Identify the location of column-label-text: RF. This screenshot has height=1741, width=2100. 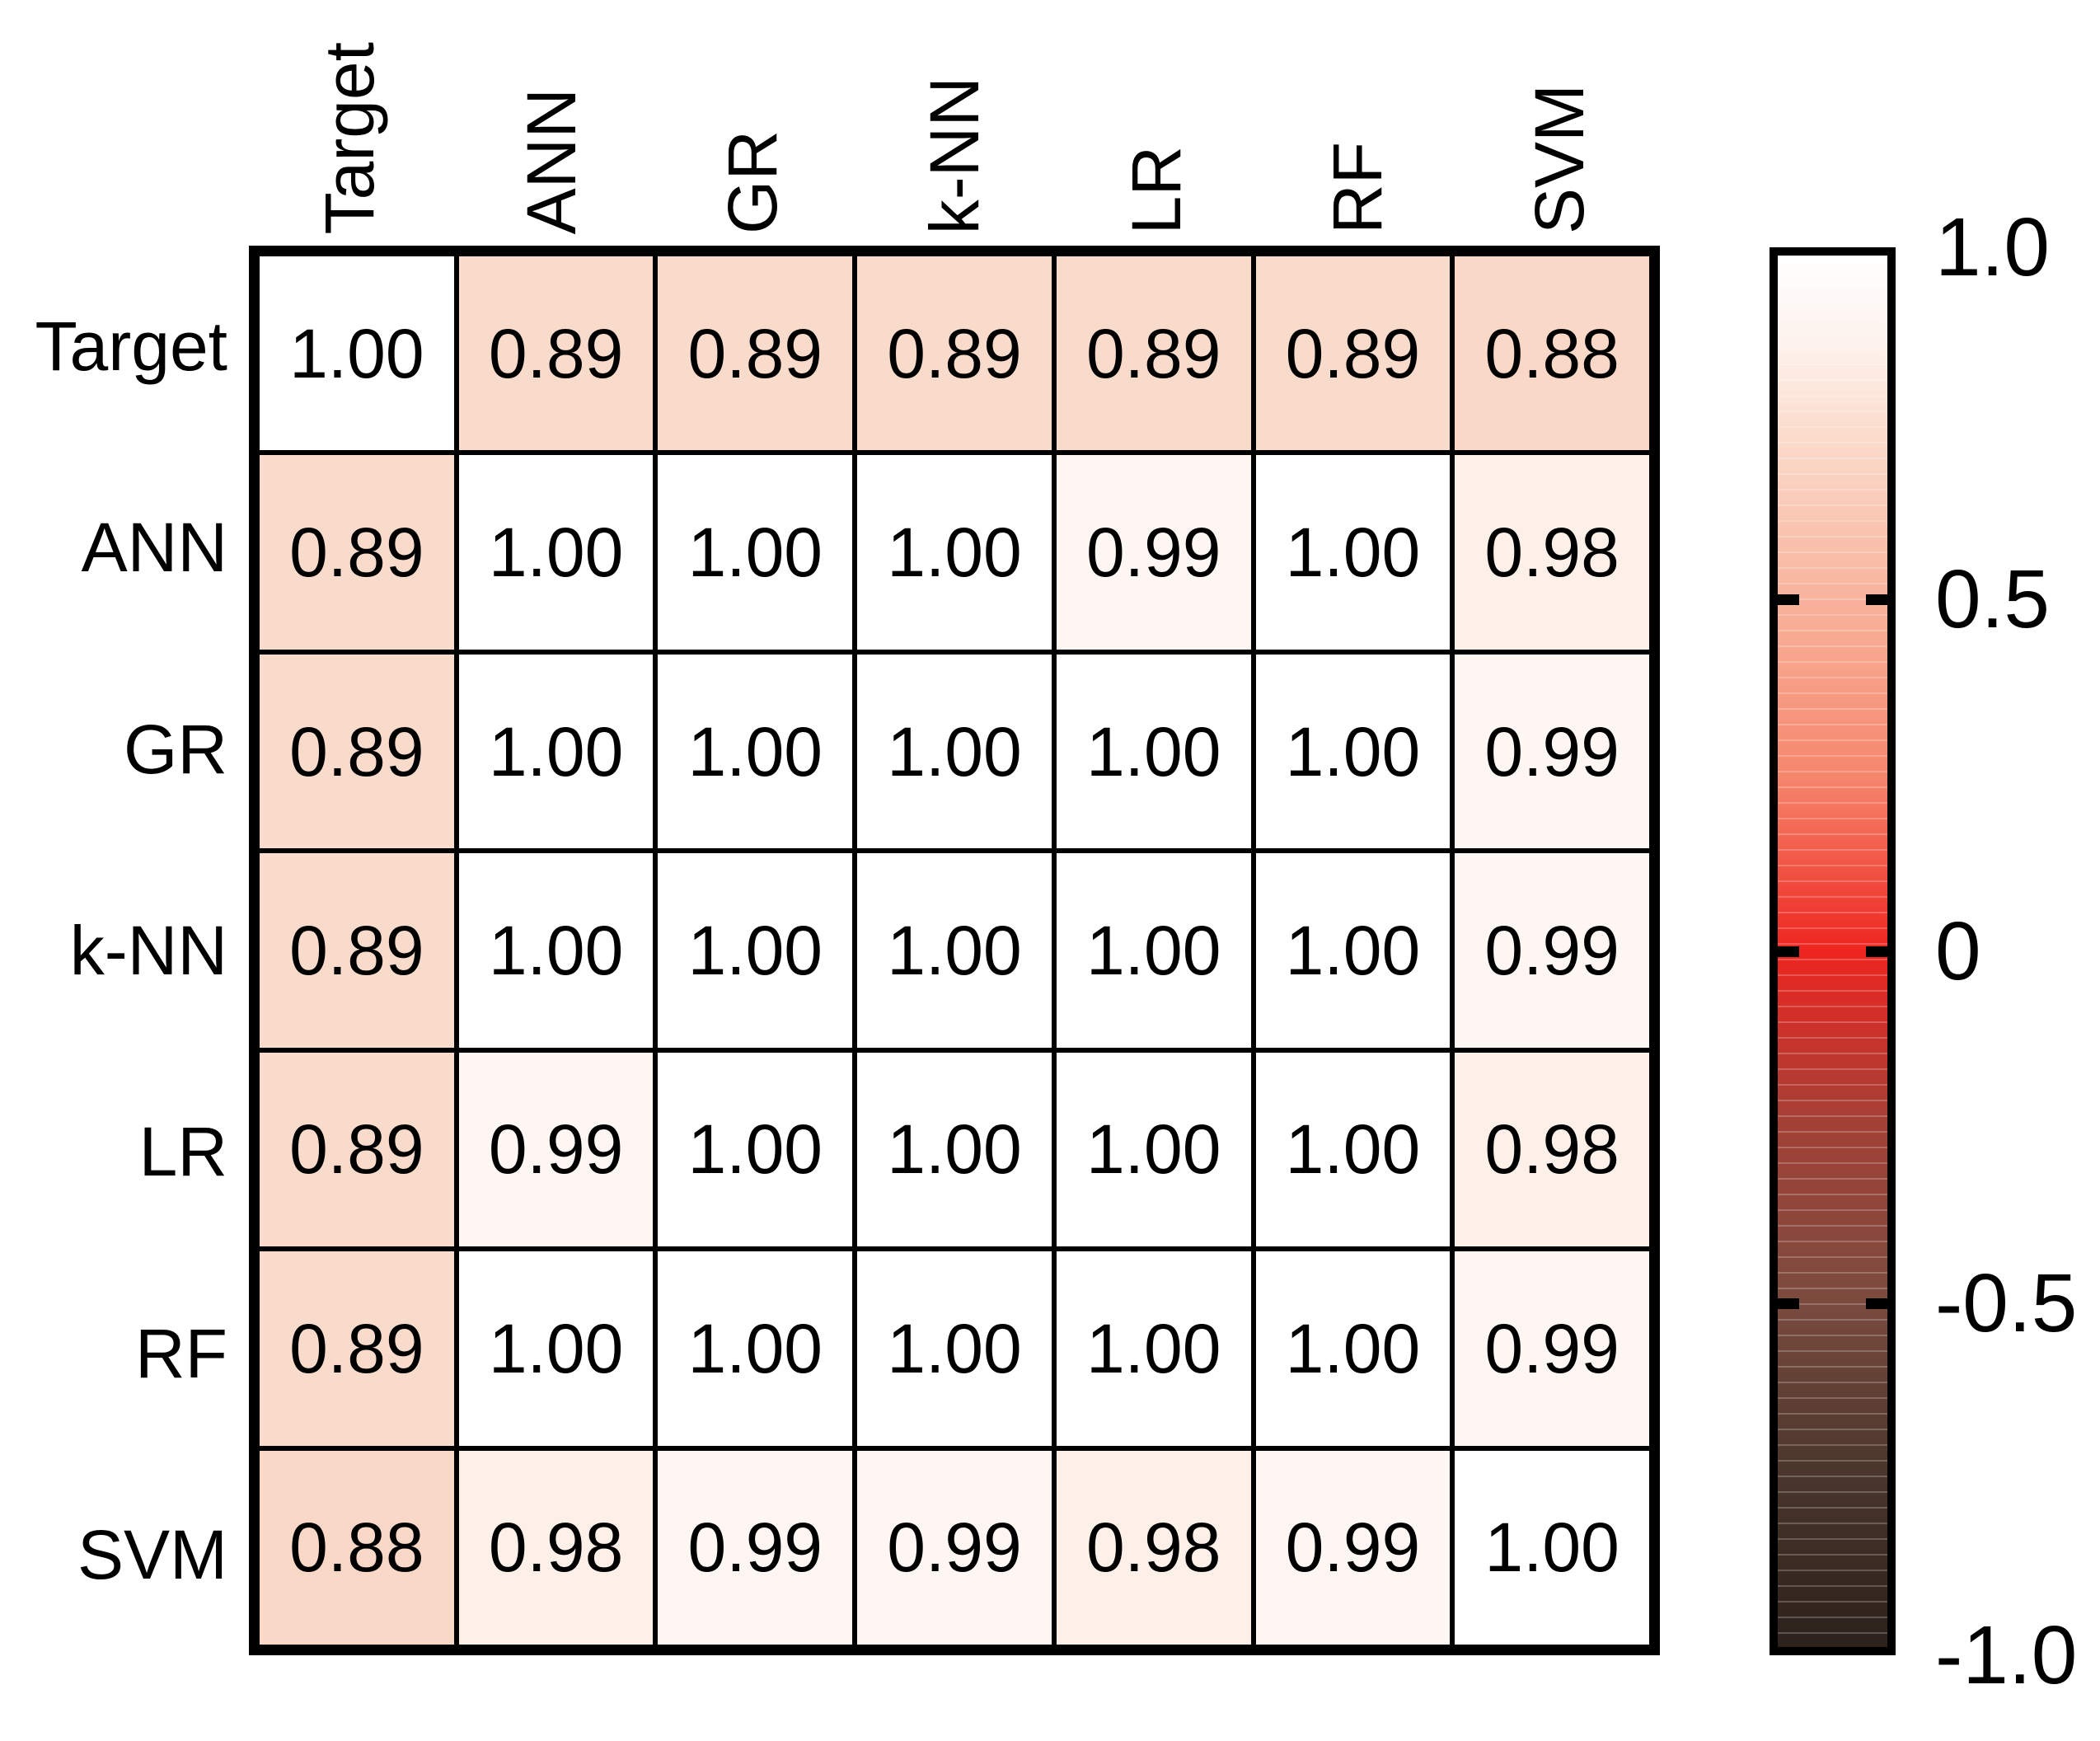
(1358, 188).